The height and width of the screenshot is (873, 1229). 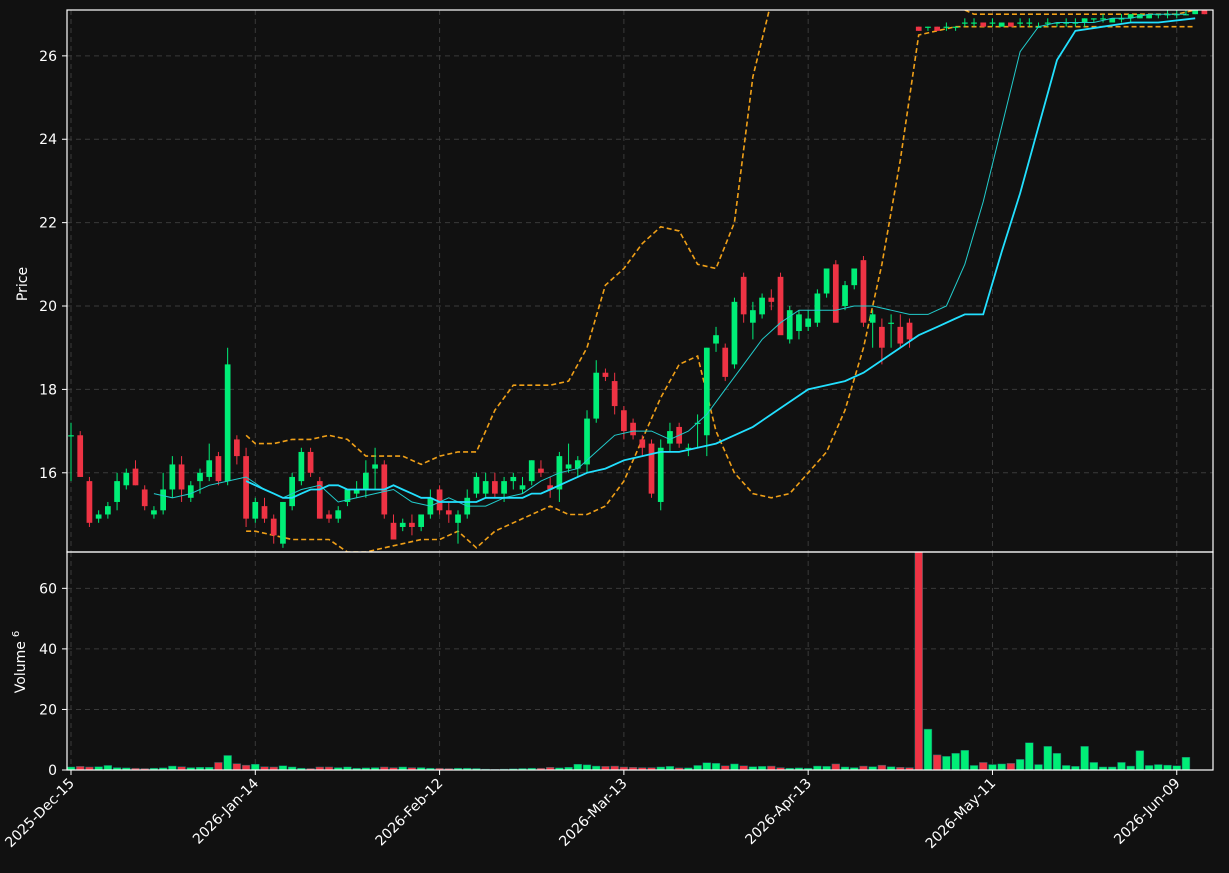 I want to click on volume-axis-title: Volume 6, so click(x=20, y=662).